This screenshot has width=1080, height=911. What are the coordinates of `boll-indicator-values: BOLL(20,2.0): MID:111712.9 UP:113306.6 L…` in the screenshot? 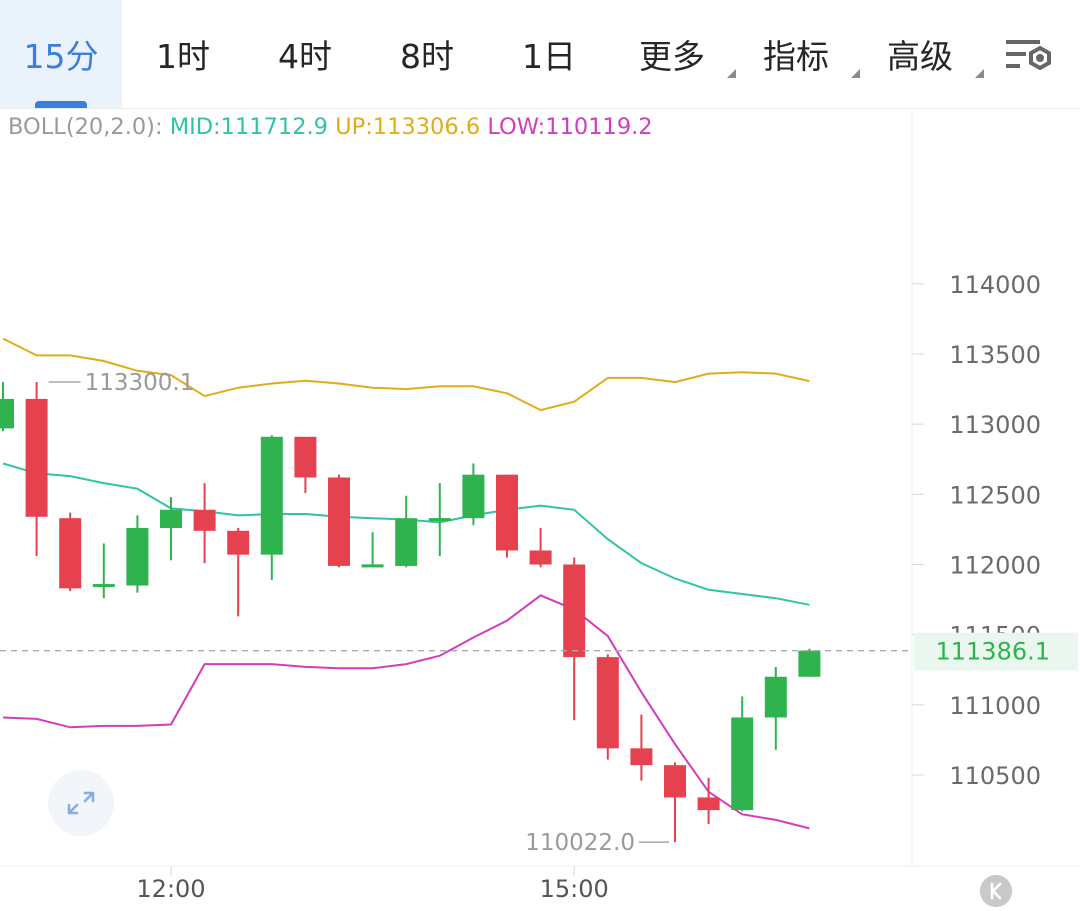 It's located at (330, 127).